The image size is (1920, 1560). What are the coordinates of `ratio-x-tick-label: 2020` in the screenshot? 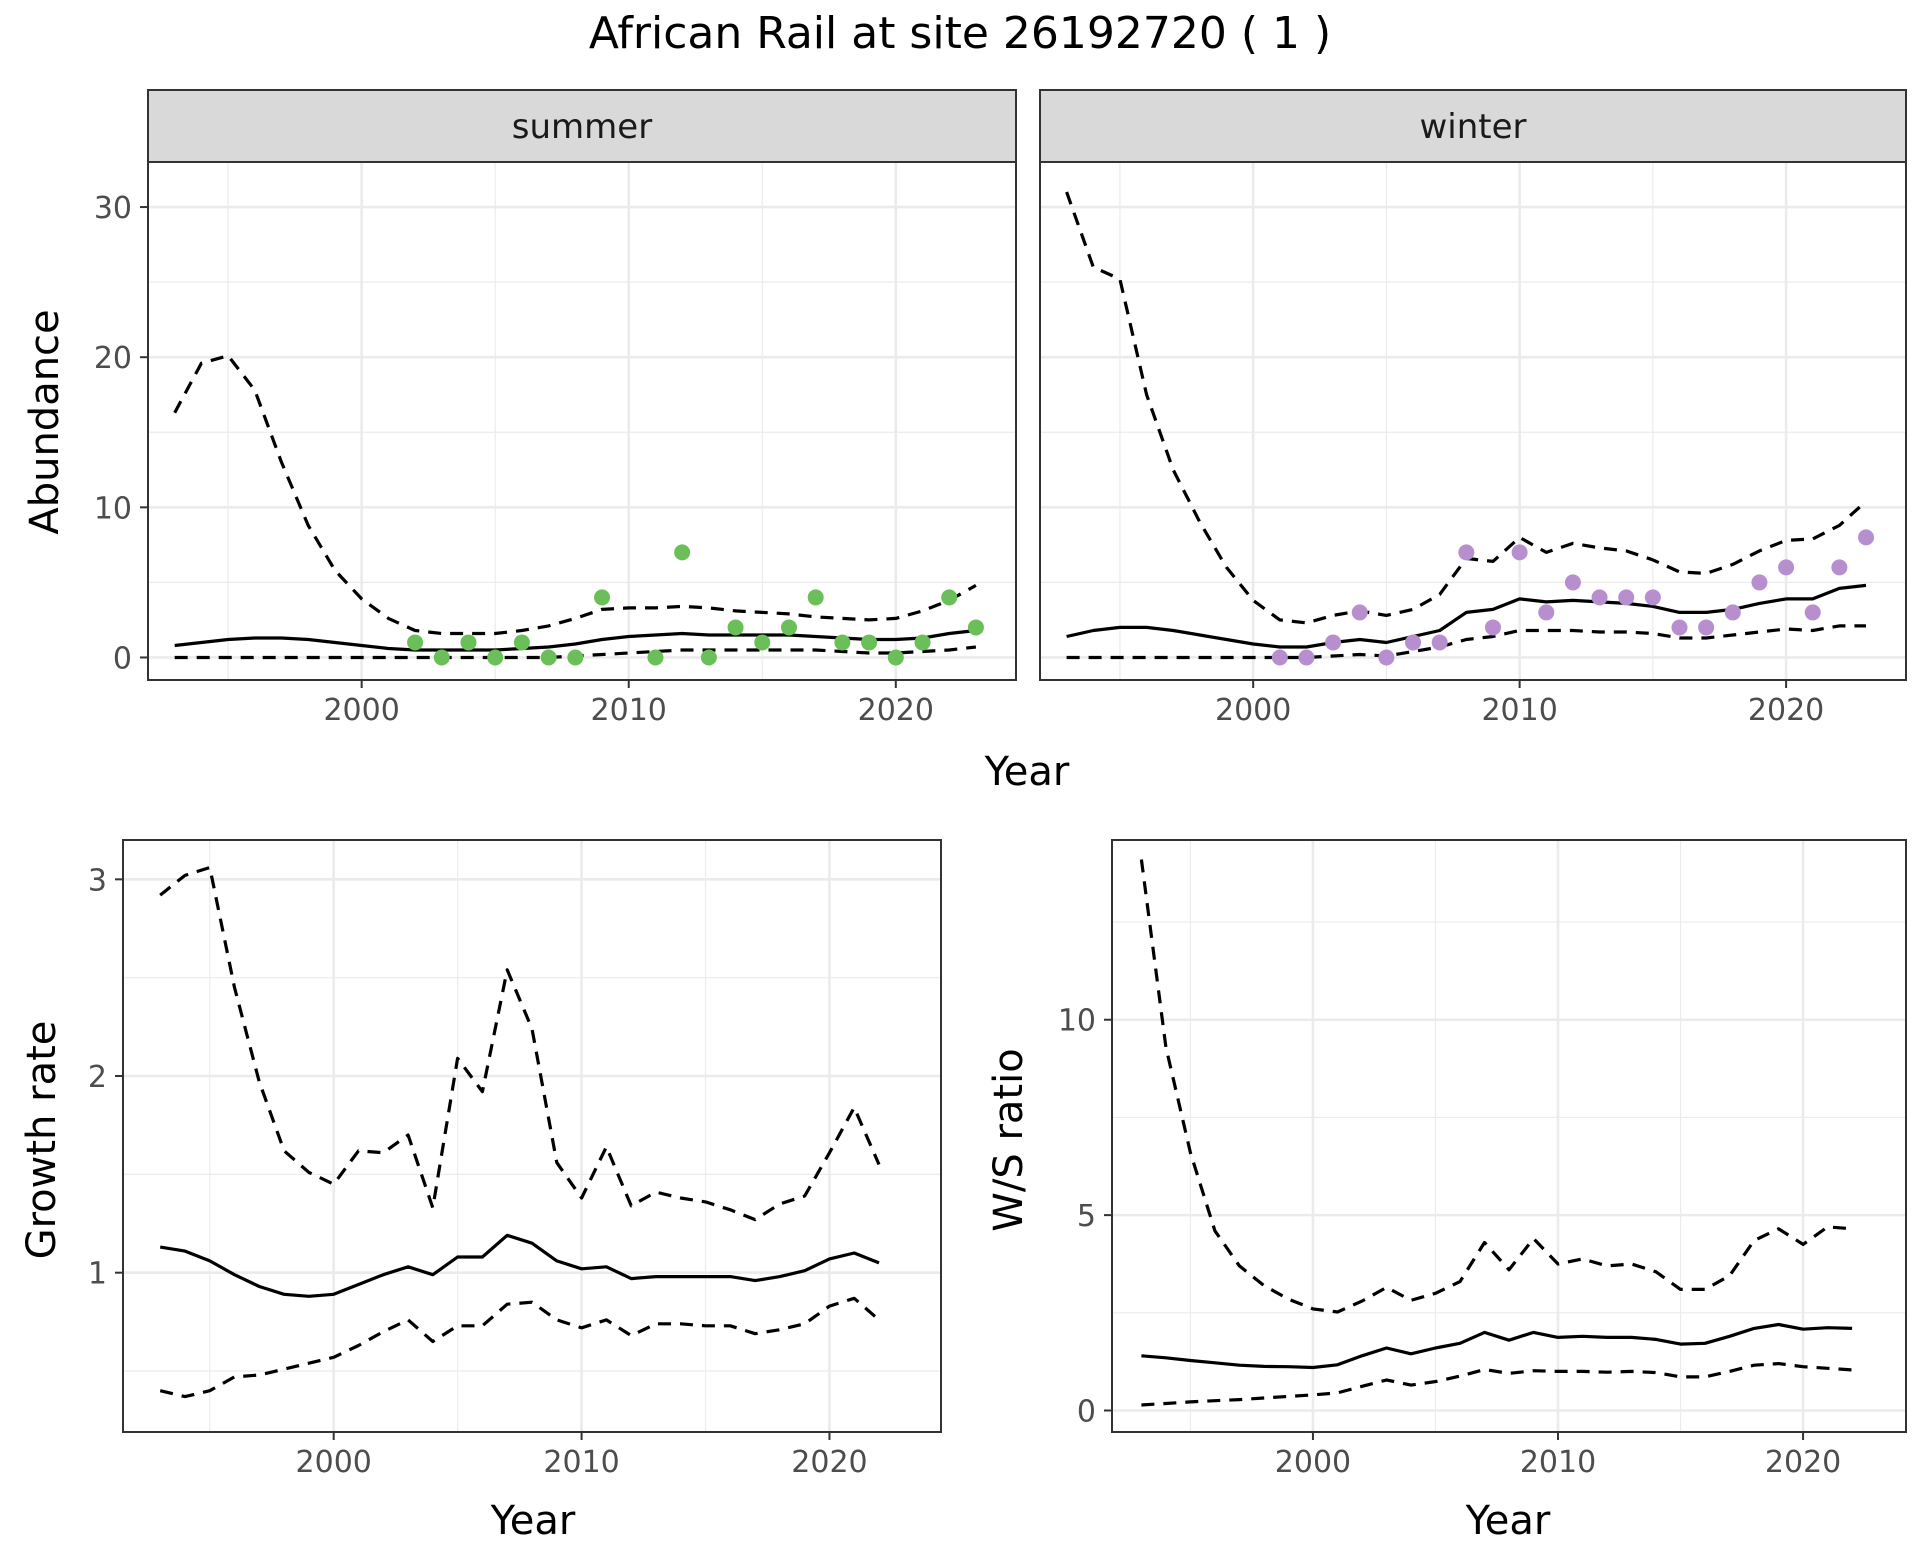 It's located at (1803, 1462).